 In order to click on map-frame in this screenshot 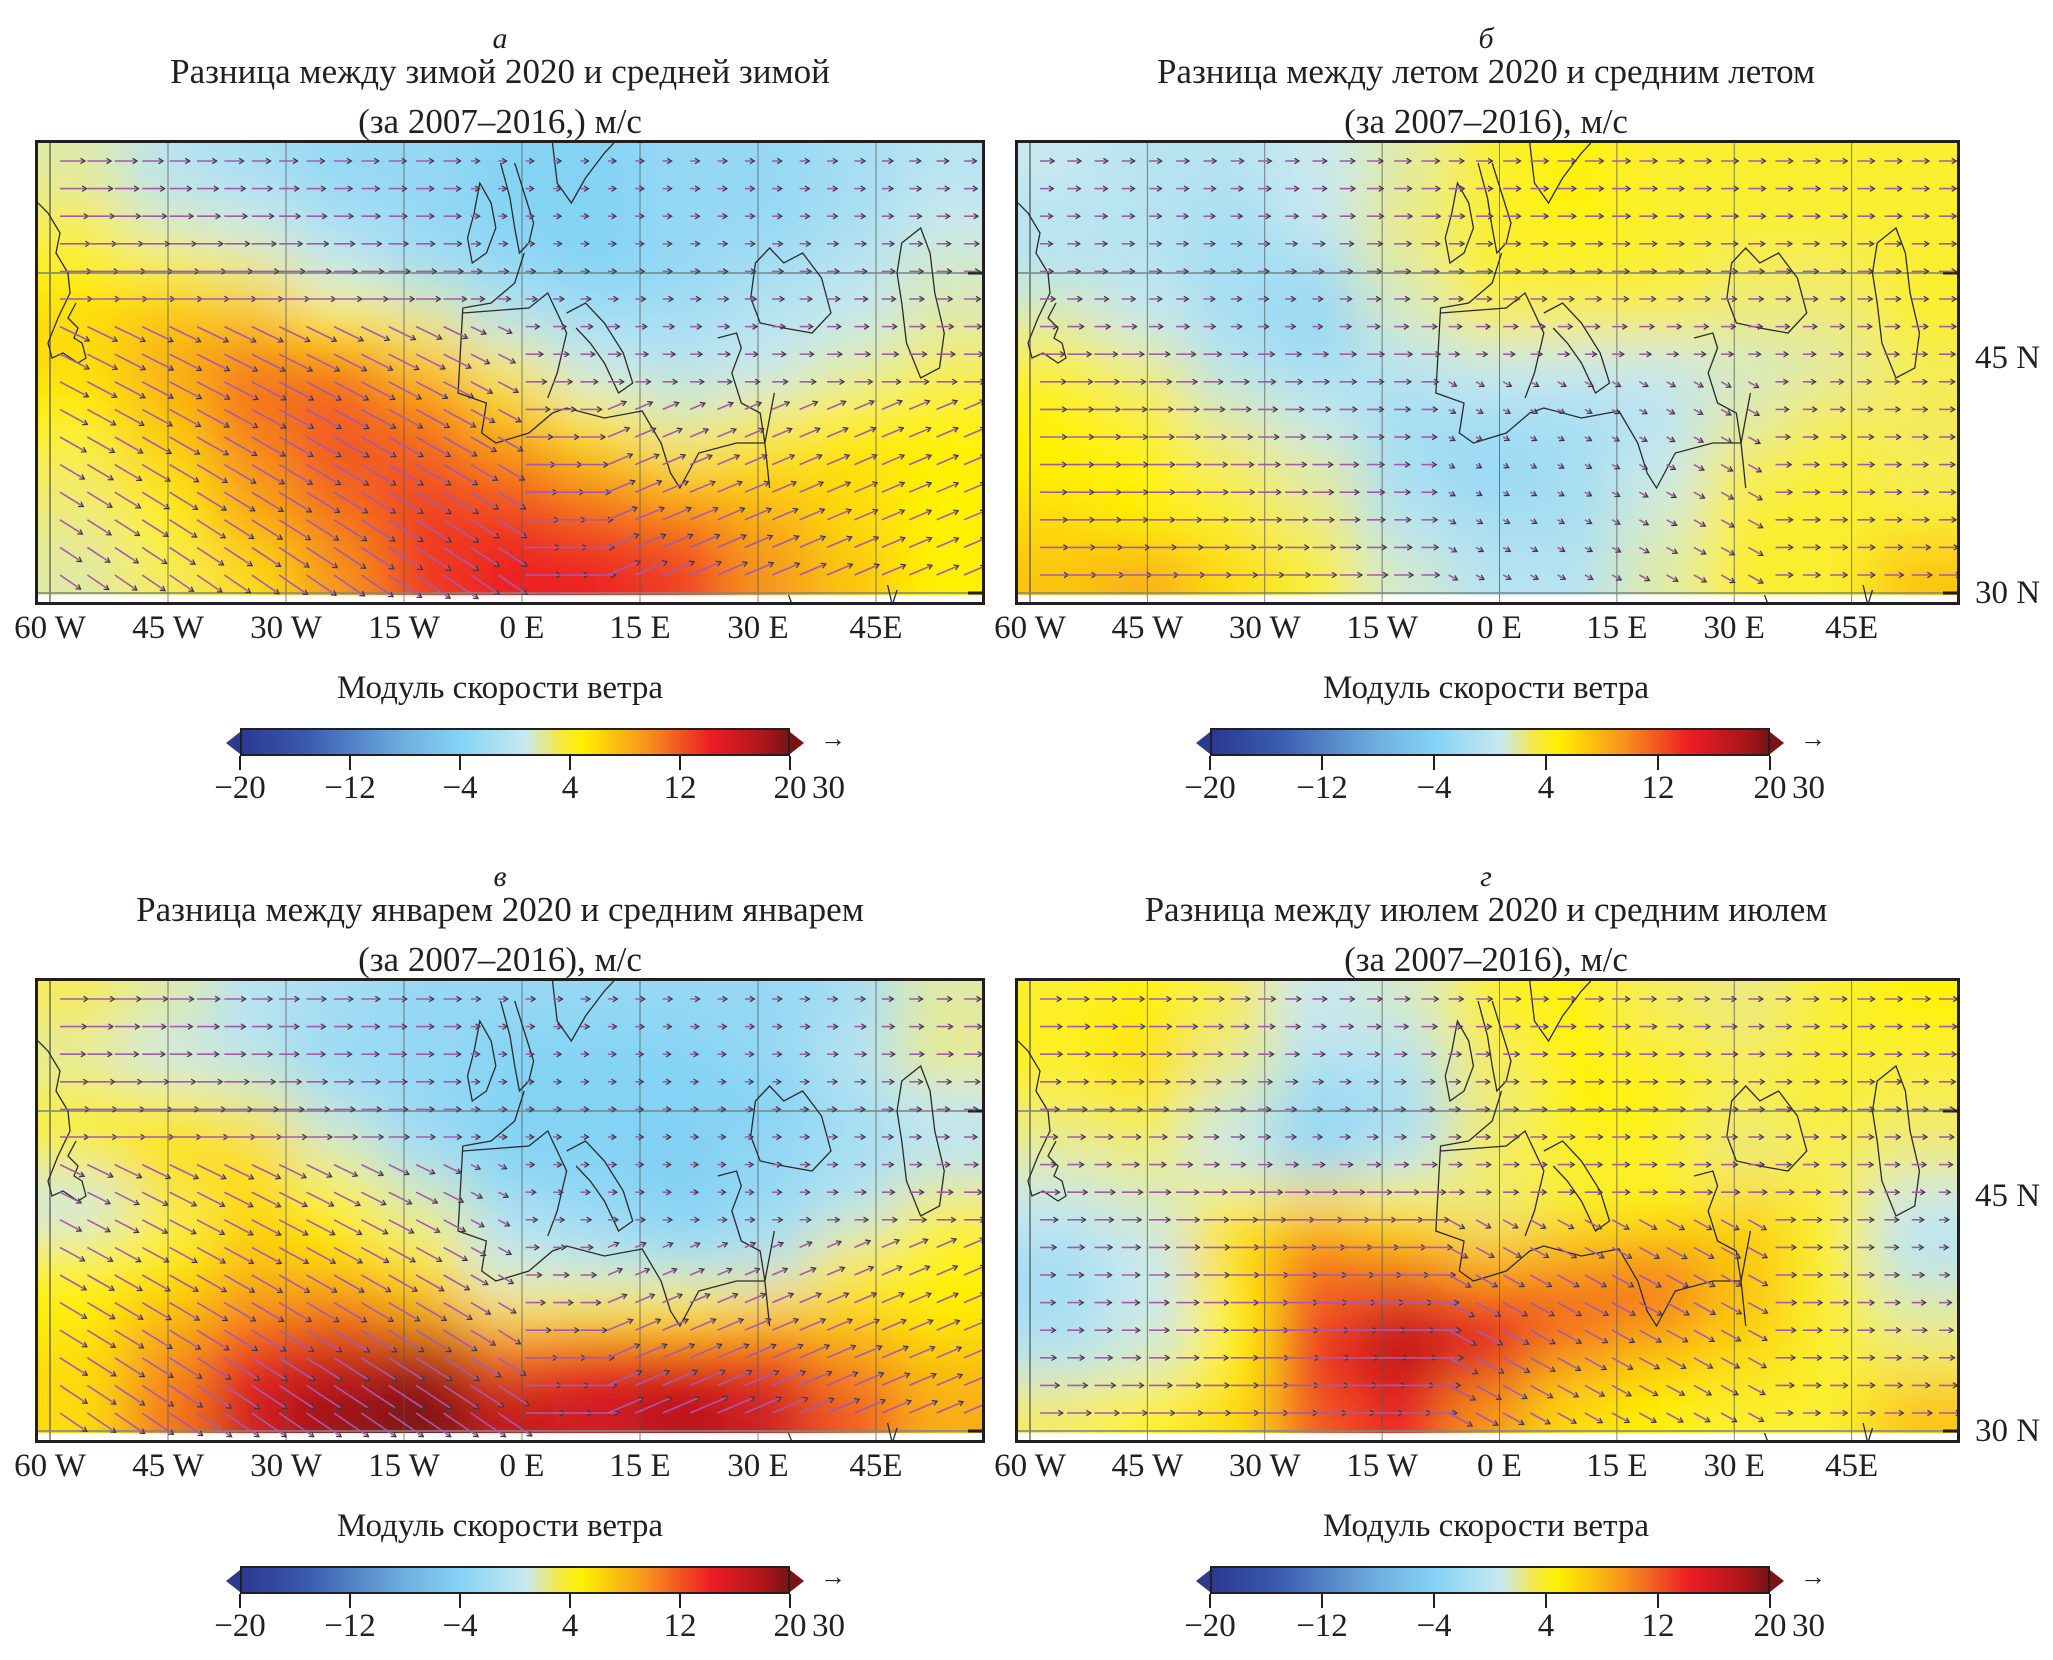, I will do `click(1487, 1210)`.